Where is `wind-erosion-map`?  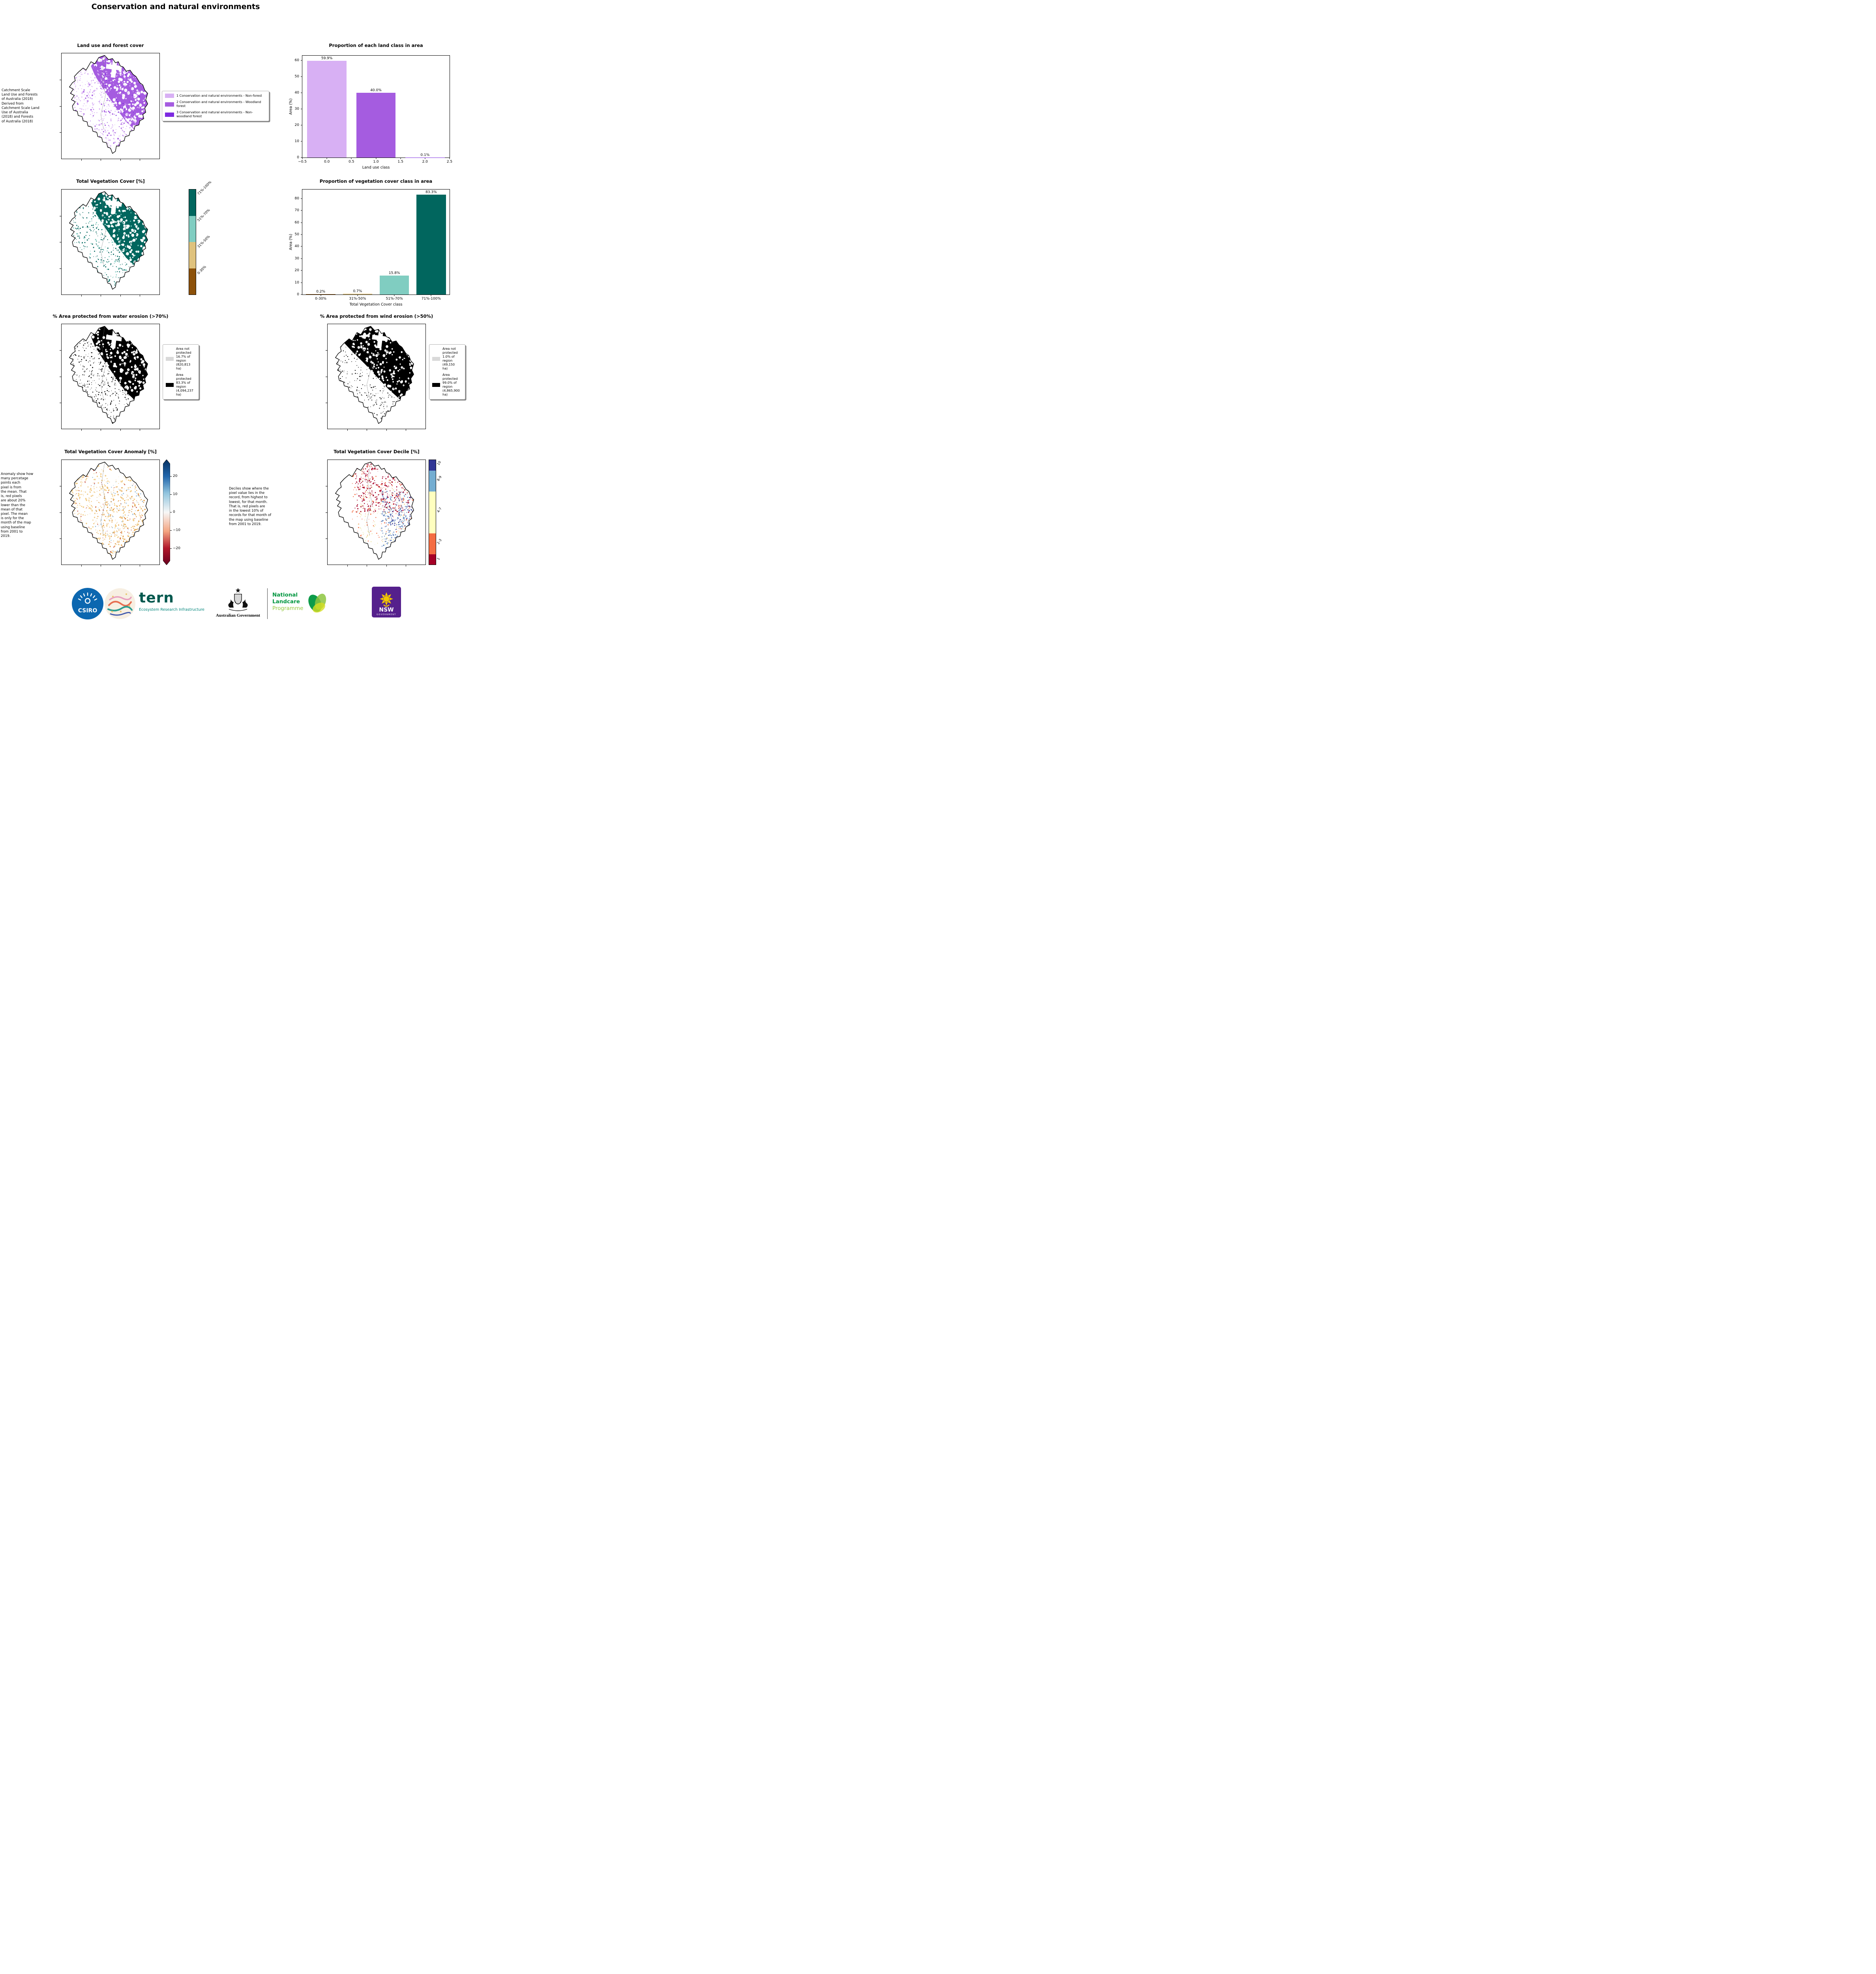
wind-erosion-map is located at coordinates (376, 377).